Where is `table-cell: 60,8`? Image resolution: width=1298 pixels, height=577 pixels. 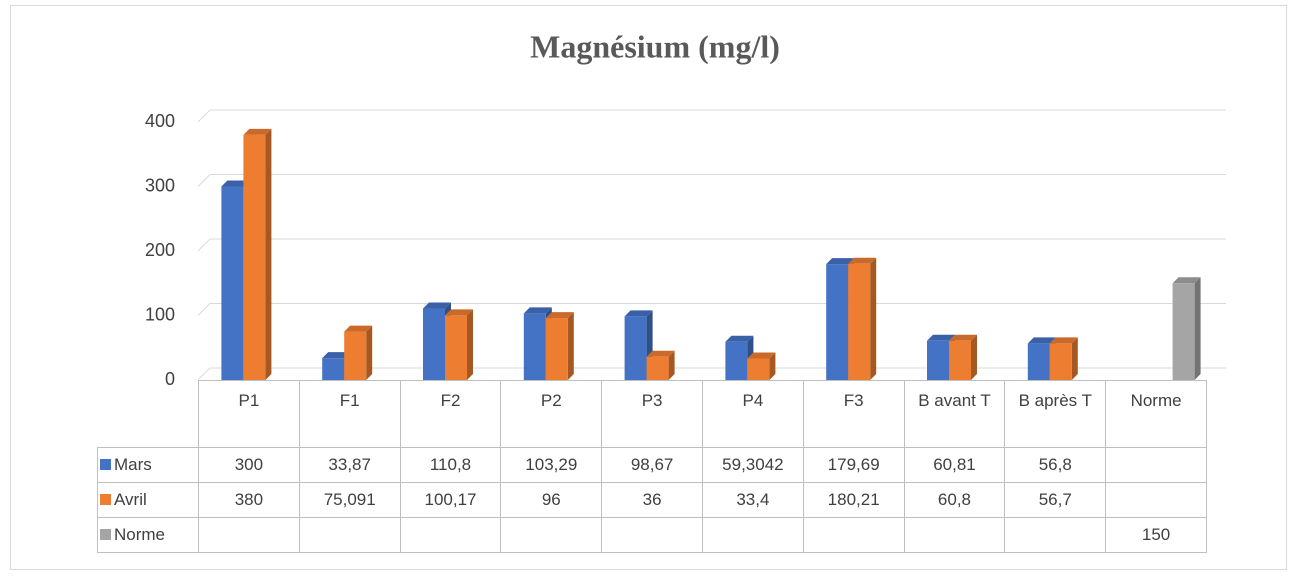
table-cell: 60,8 is located at coordinates (954, 500).